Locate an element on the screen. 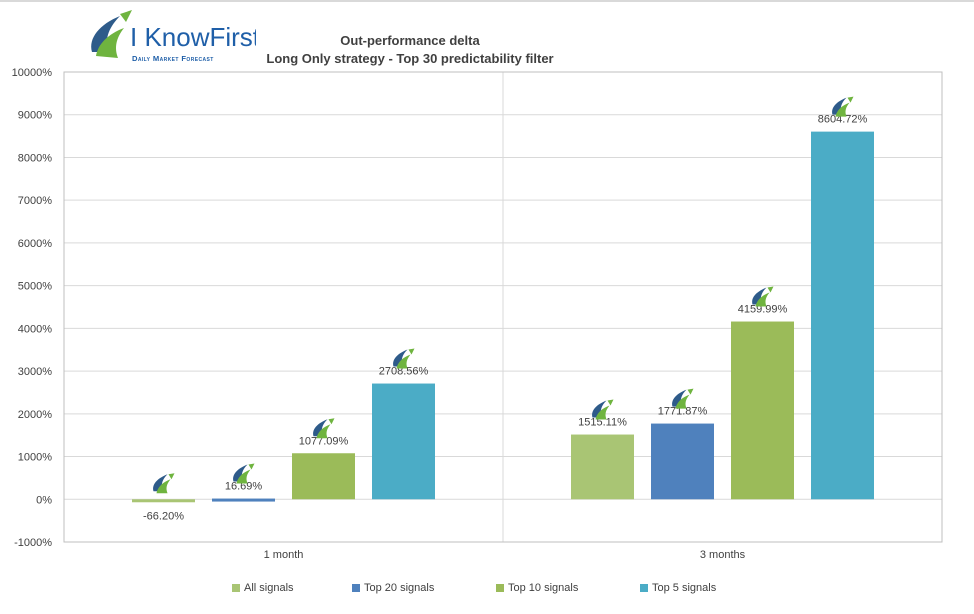 The width and height of the screenshot is (974, 614). data-label: 2708.56% is located at coordinates (404, 372).